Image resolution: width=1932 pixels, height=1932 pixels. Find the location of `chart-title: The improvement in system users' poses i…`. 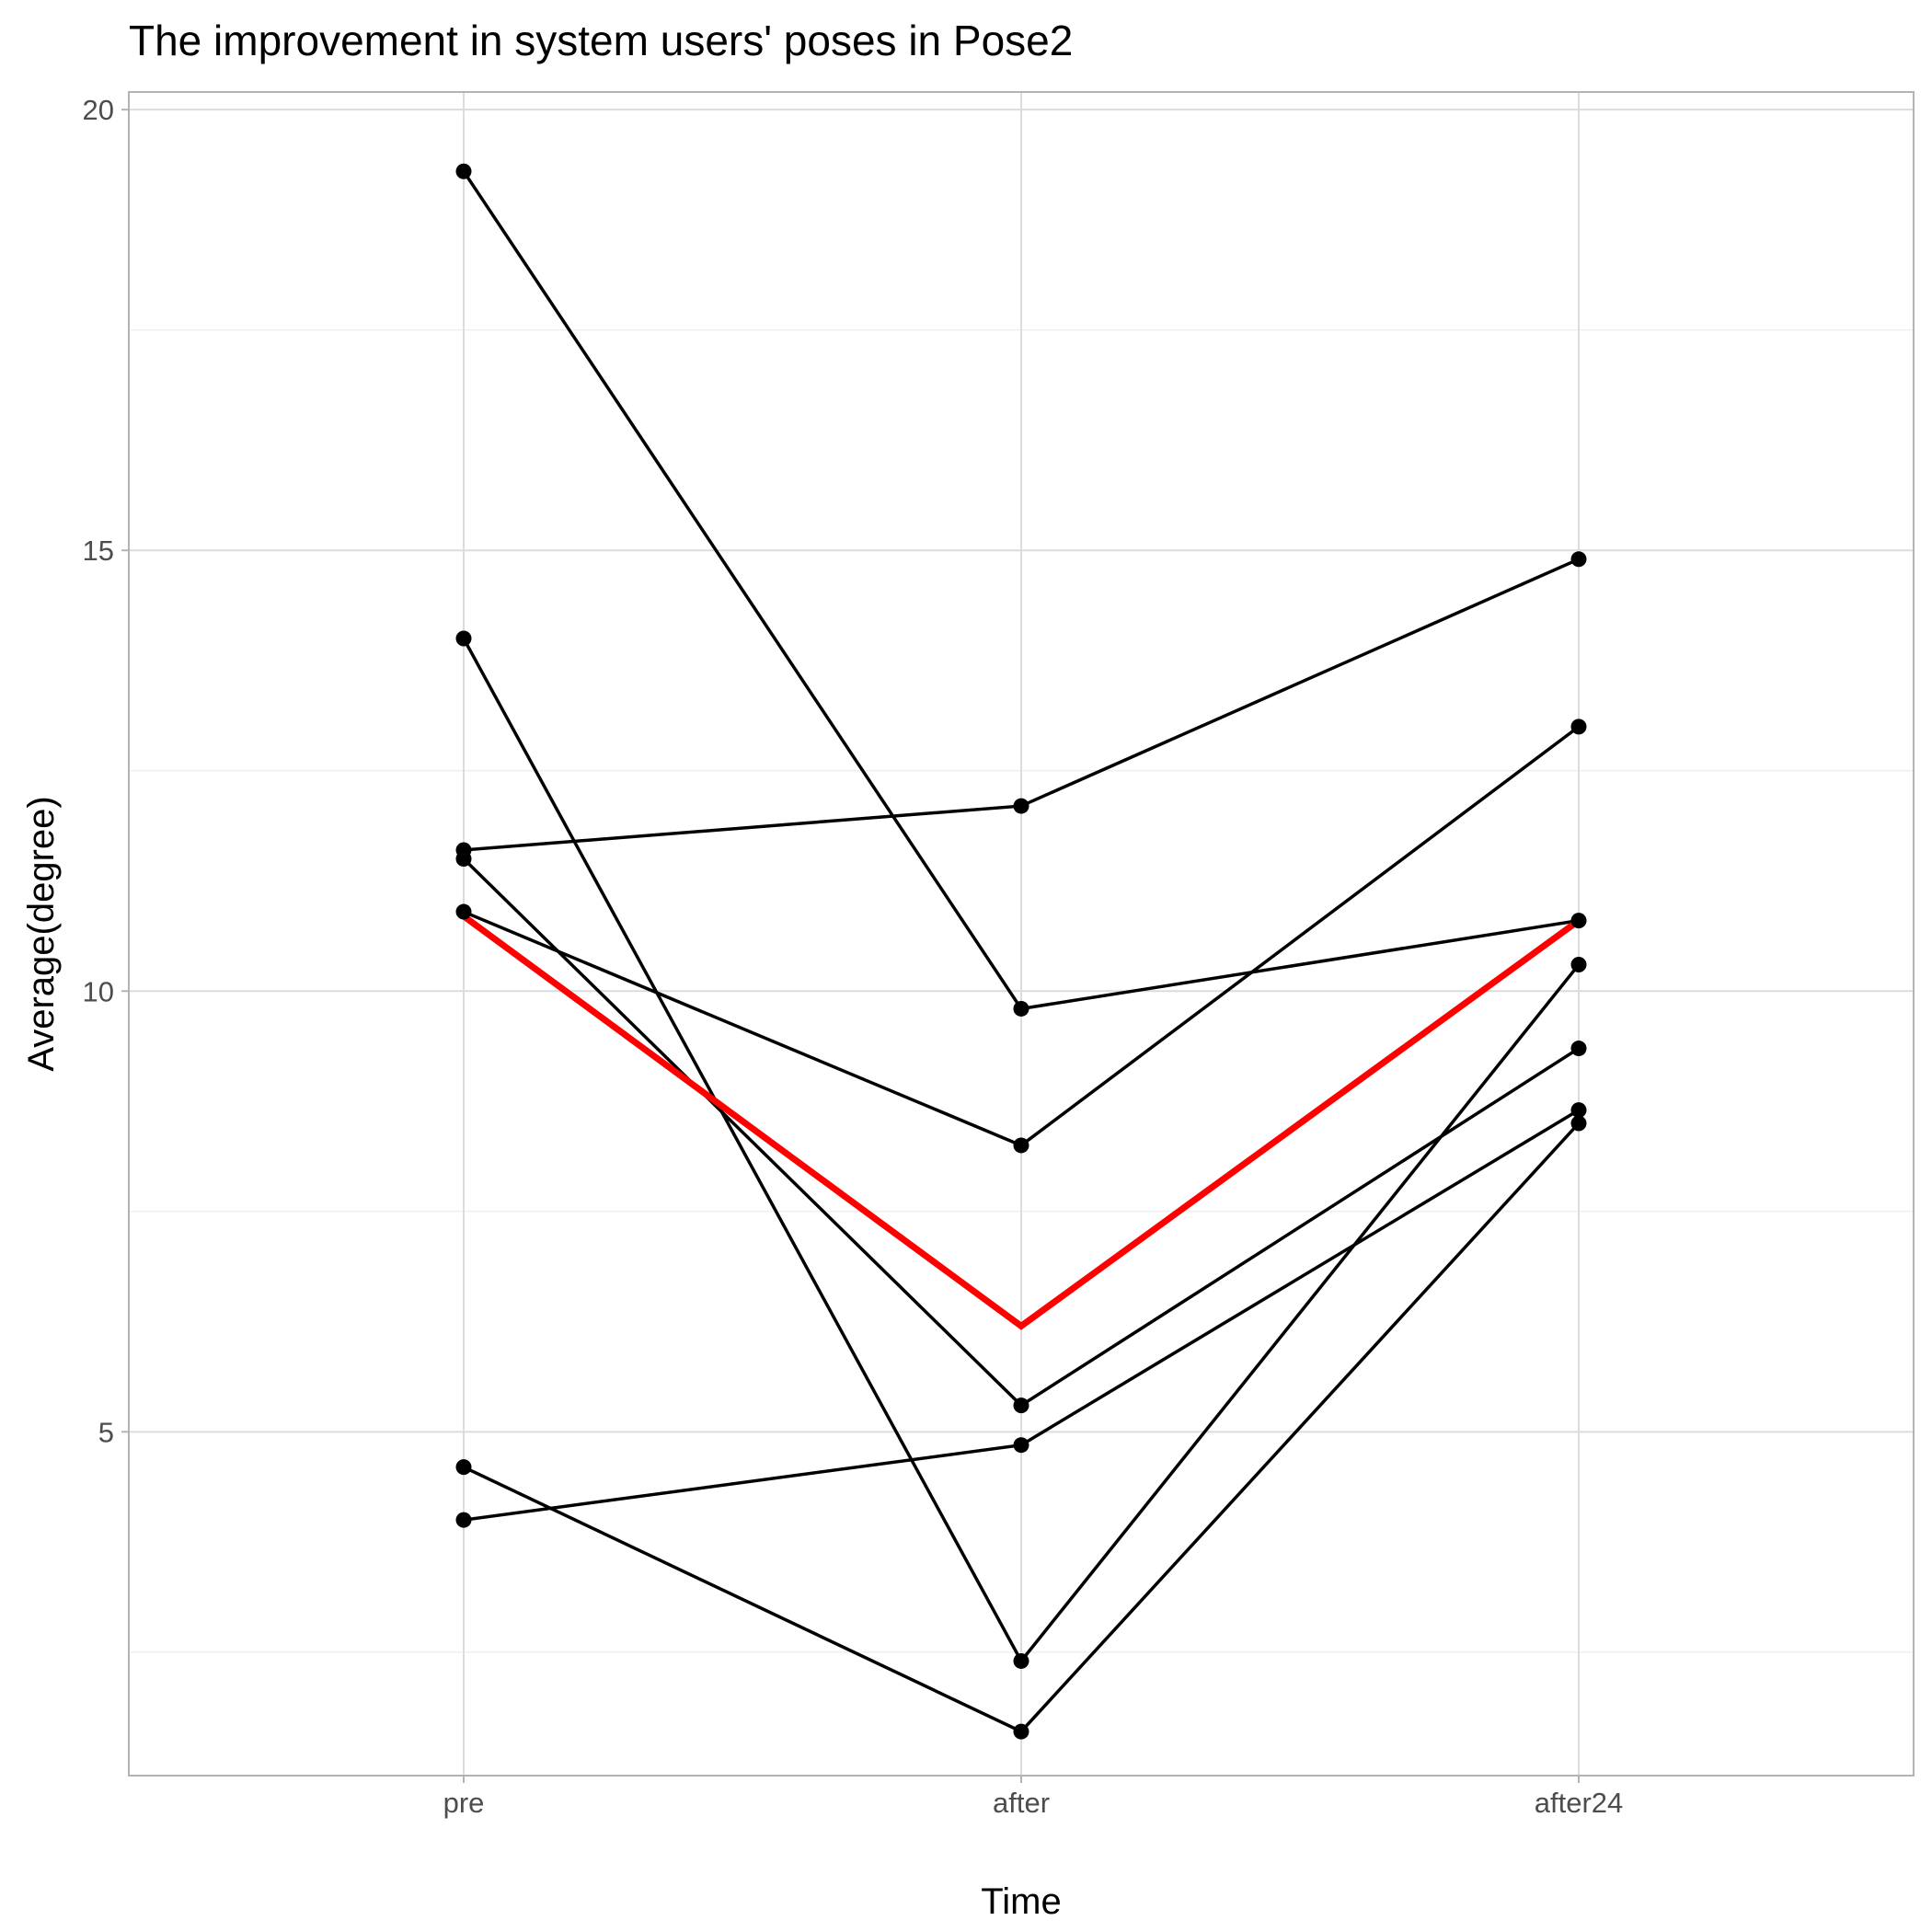

chart-title: The improvement in system users' poses i… is located at coordinates (601, 40).